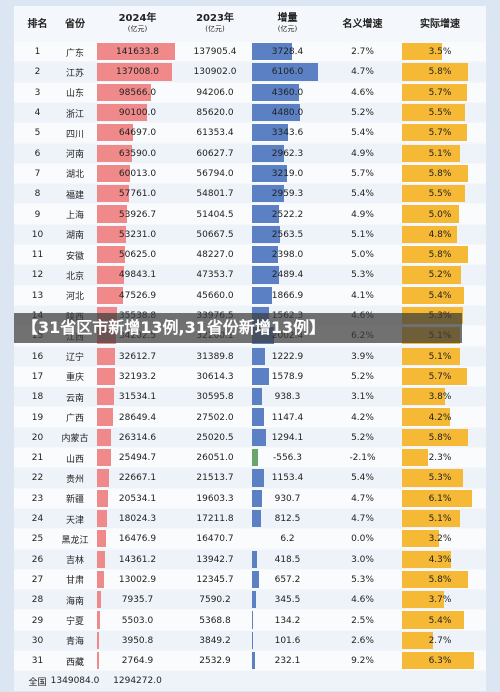 The image size is (500, 692). I want to click on cell: 6, so click(37, 154).